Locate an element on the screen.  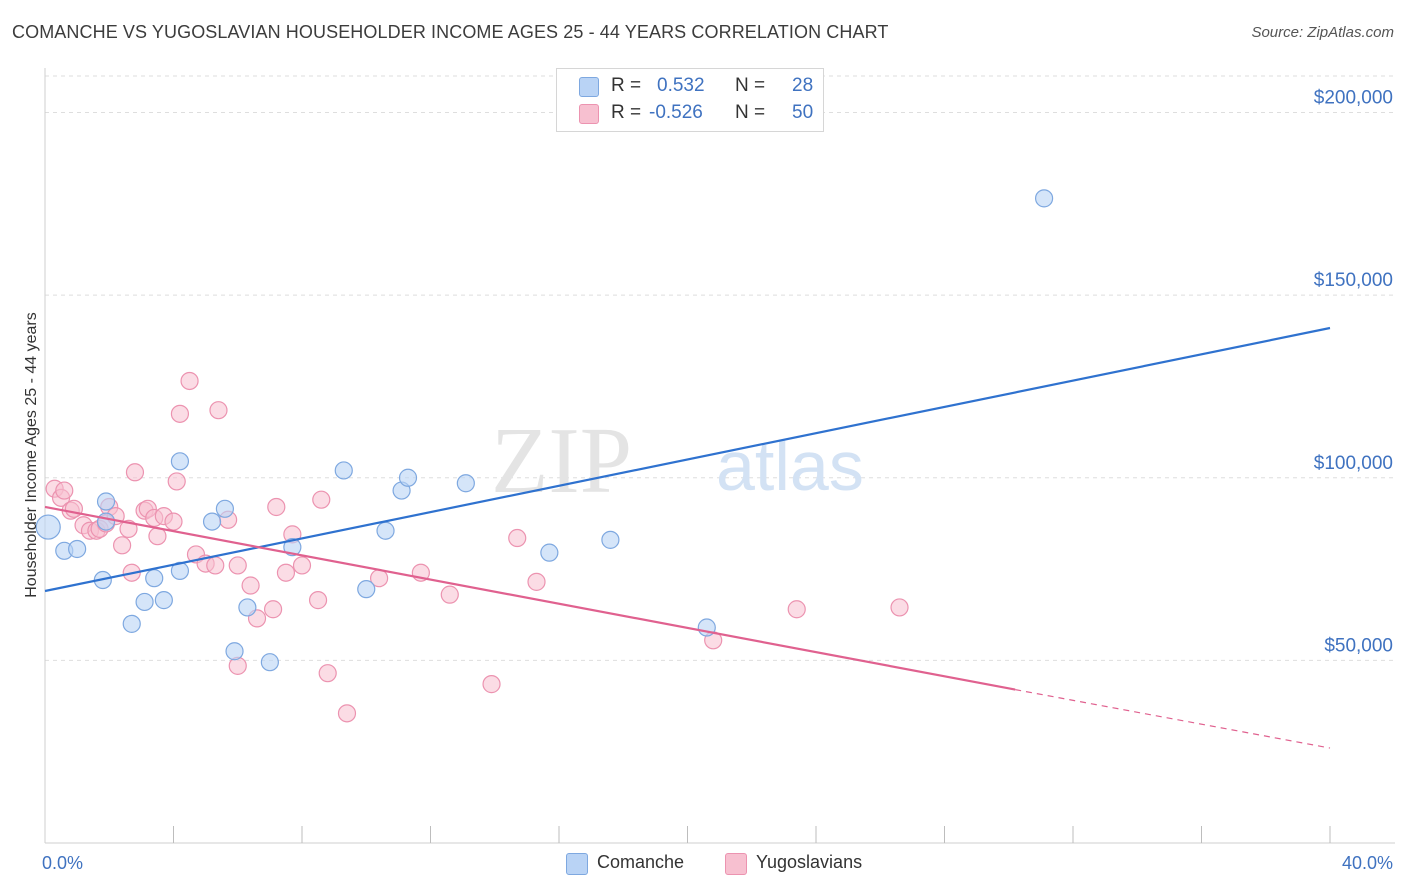
bottom-legend-label: Comanche is located at coordinates (641, 862).